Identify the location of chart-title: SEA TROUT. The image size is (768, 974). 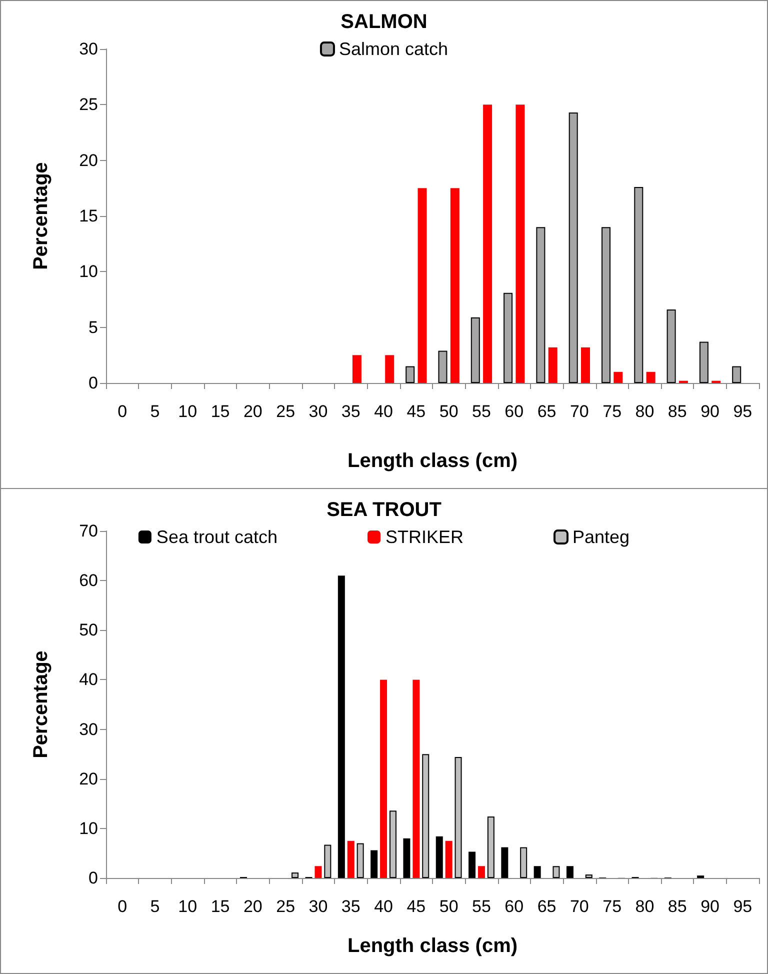
(384, 510).